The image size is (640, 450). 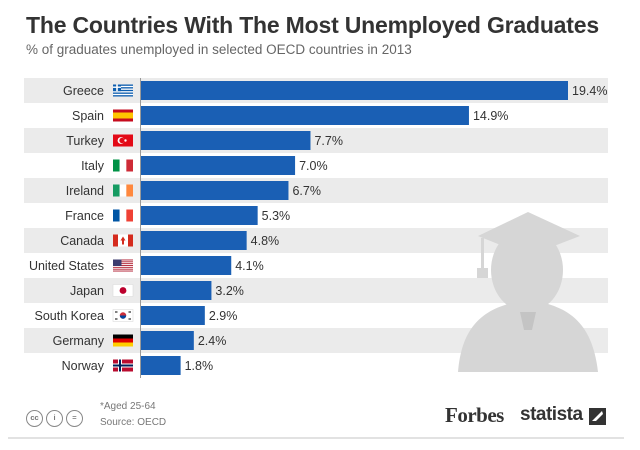 I want to click on france-flag-icon, so click(x=123, y=215).